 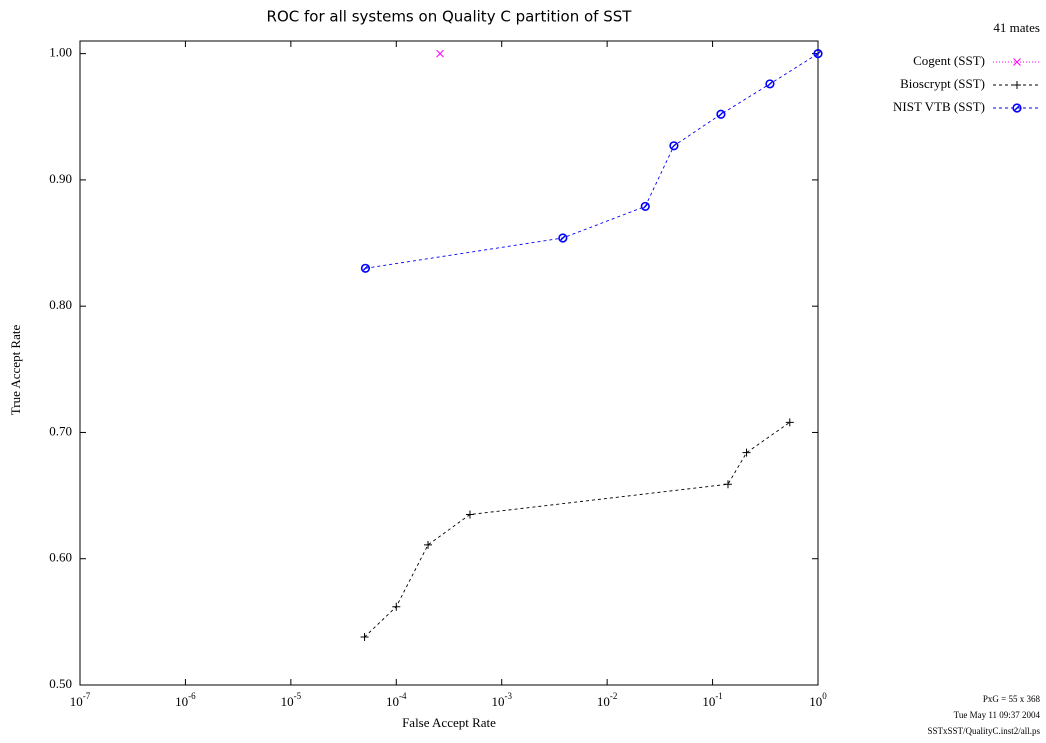 I want to click on y-tick-label: 1.00, so click(x=60, y=52).